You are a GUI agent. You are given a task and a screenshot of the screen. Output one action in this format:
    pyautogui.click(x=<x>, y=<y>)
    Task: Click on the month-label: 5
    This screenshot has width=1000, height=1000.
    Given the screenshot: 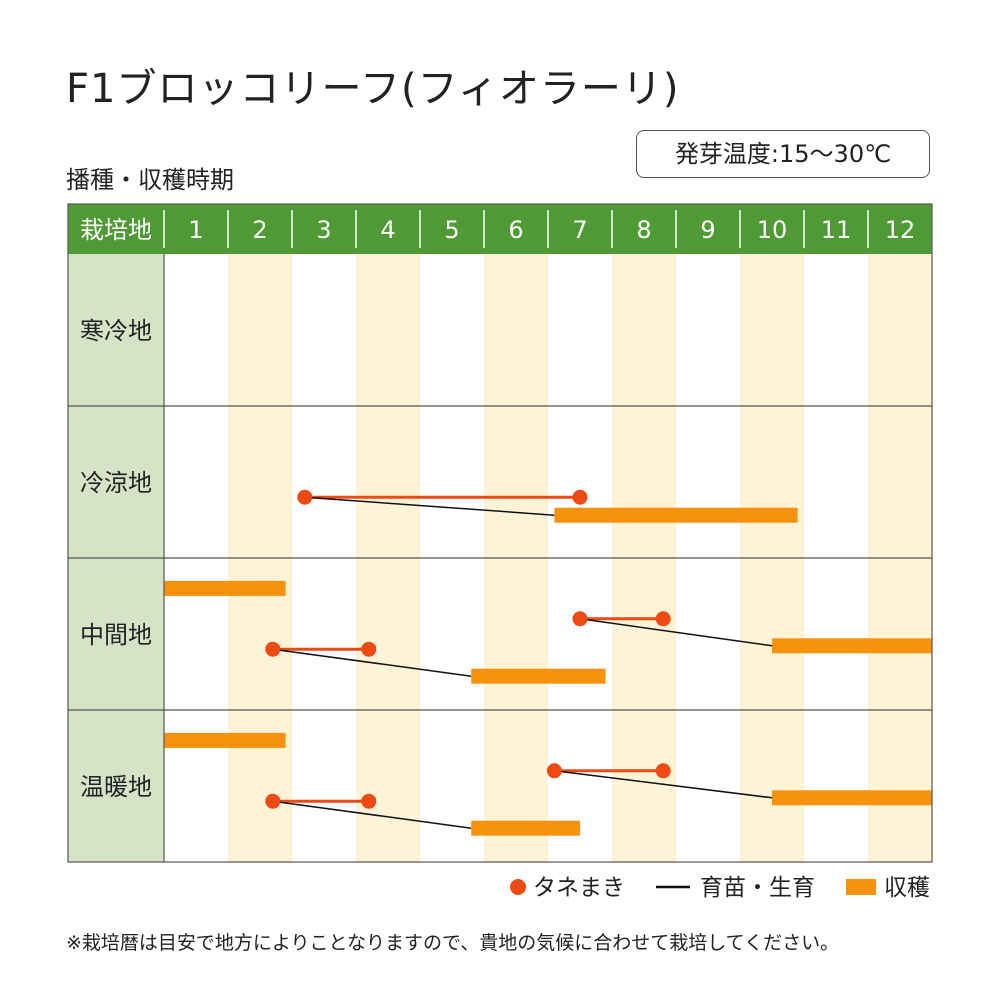 What is the action you would take?
    pyautogui.click(x=451, y=230)
    